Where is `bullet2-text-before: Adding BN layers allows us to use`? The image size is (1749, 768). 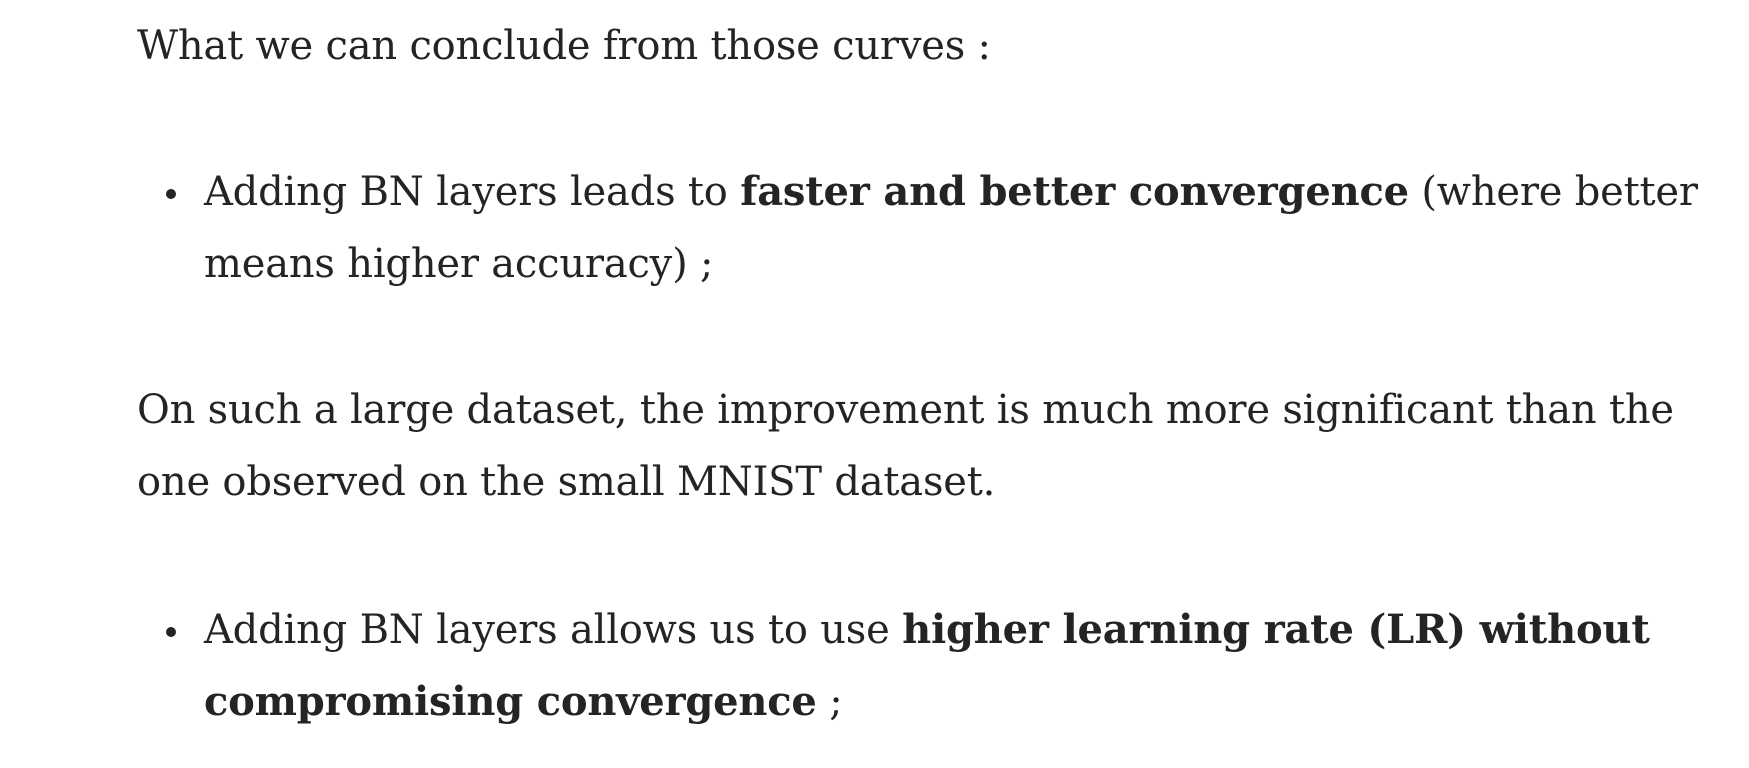
bullet2-text-before: Adding BN layers allows us to use is located at coordinates (553, 630).